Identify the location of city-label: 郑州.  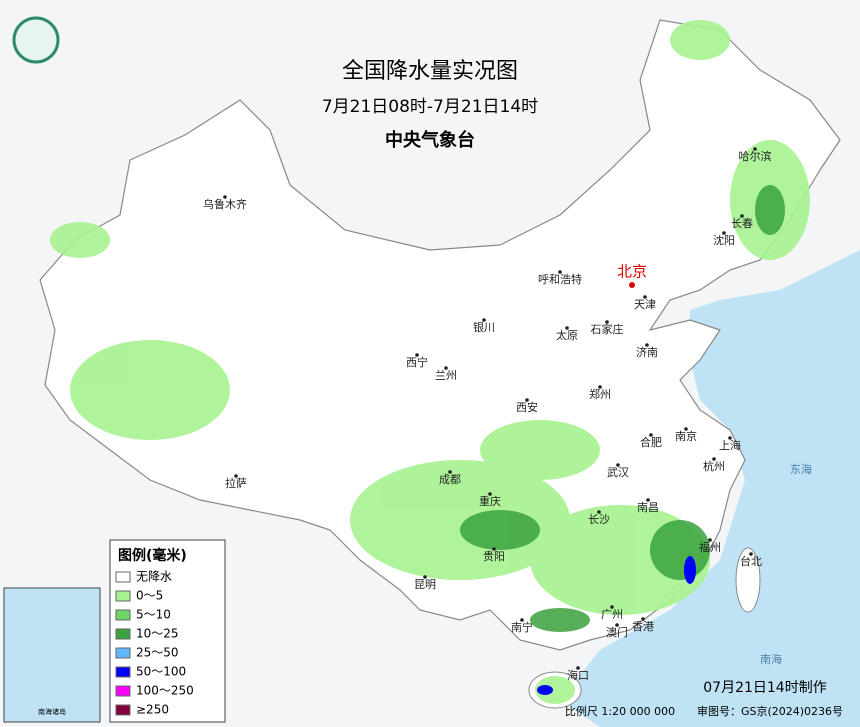
(600, 394).